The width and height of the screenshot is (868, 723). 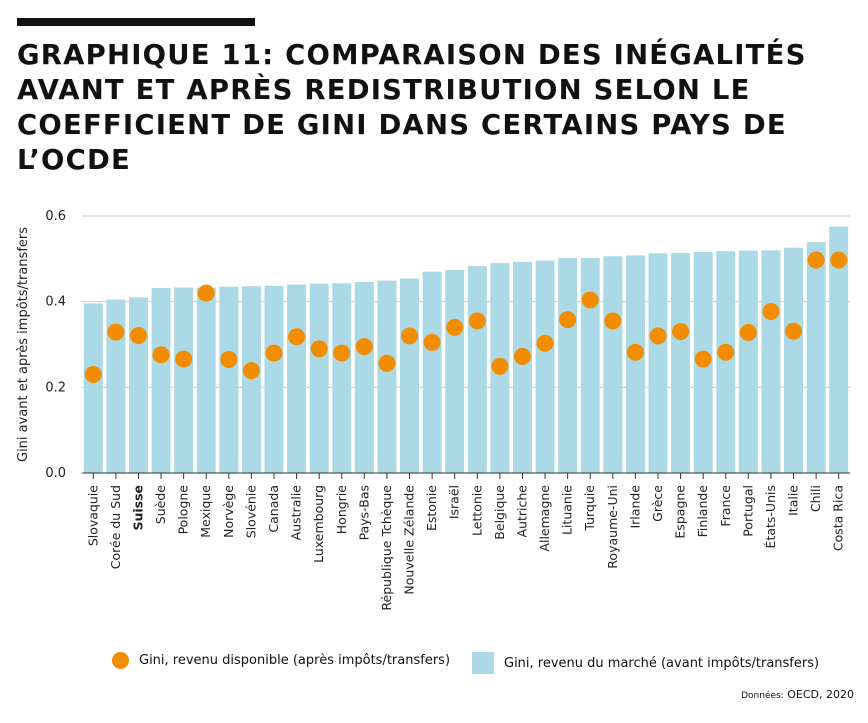 I want to click on y-axis-label: Gini avant et après impôts/transfers, so click(x=23, y=344).